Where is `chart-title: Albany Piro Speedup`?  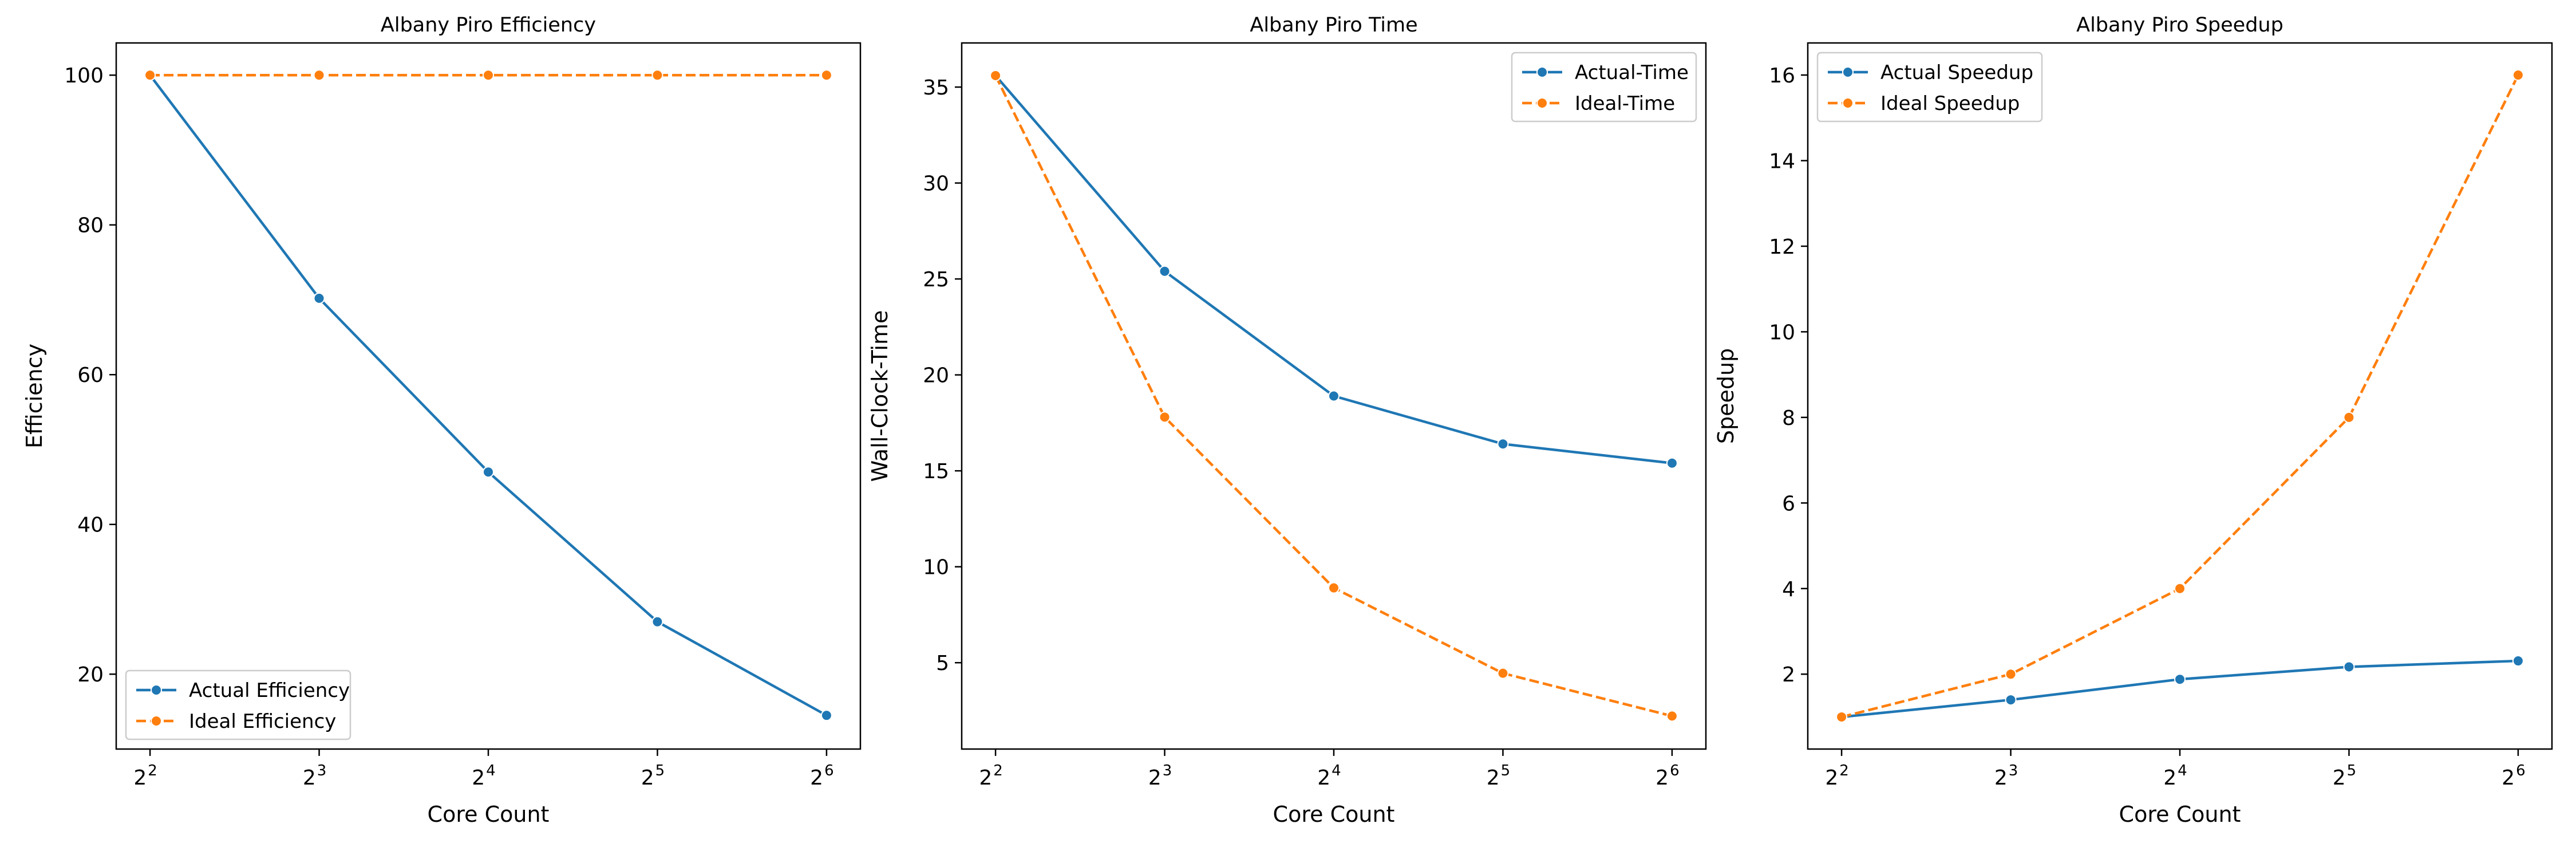
chart-title: Albany Piro Speedup is located at coordinates (2179, 25).